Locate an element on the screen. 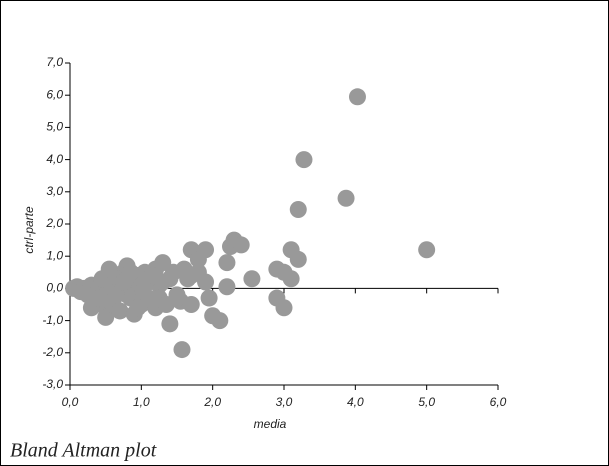 This screenshot has height=466, width=609. y-tick-label: -2,0 is located at coordinates (52, 352).